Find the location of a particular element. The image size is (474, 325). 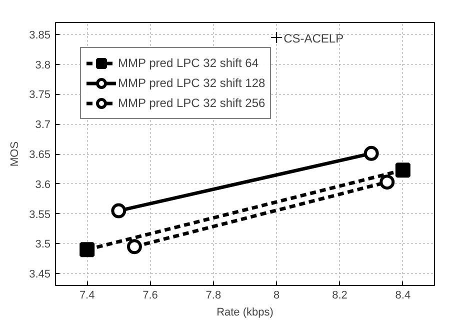

series-label: CS-ACELP is located at coordinates (314, 38).